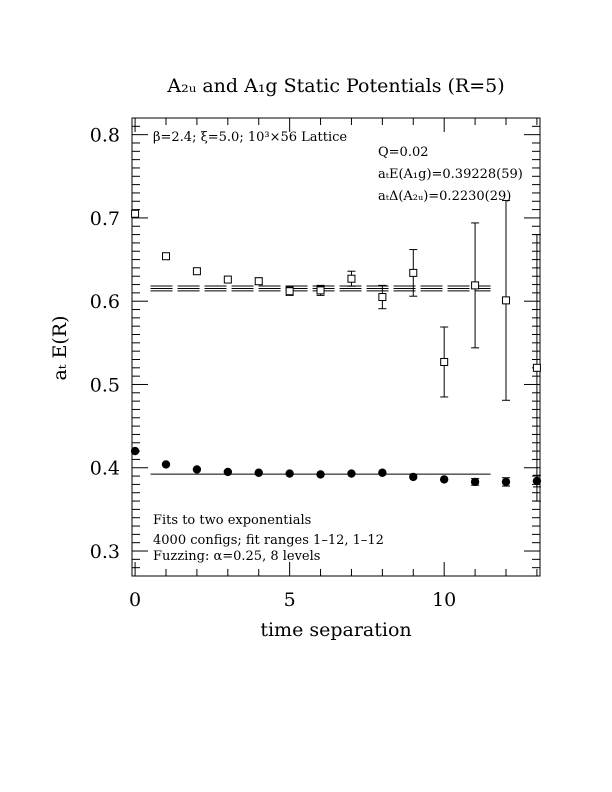 The image size is (612, 792). I want to click on x-axis-label: time separation, so click(335, 630).